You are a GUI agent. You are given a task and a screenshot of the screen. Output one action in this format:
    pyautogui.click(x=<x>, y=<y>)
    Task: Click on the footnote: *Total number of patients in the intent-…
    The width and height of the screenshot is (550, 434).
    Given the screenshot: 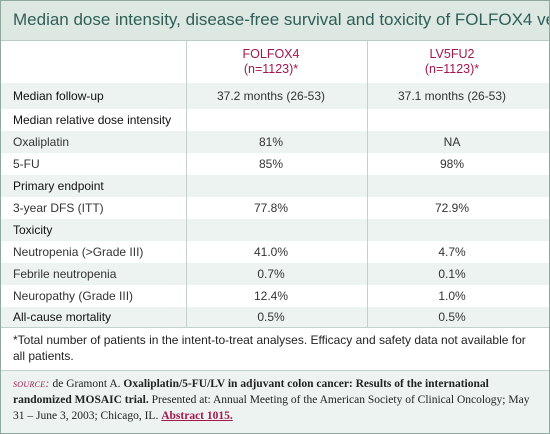 What is the action you would take?
    pyautogui.click(x=269, y=348)
    